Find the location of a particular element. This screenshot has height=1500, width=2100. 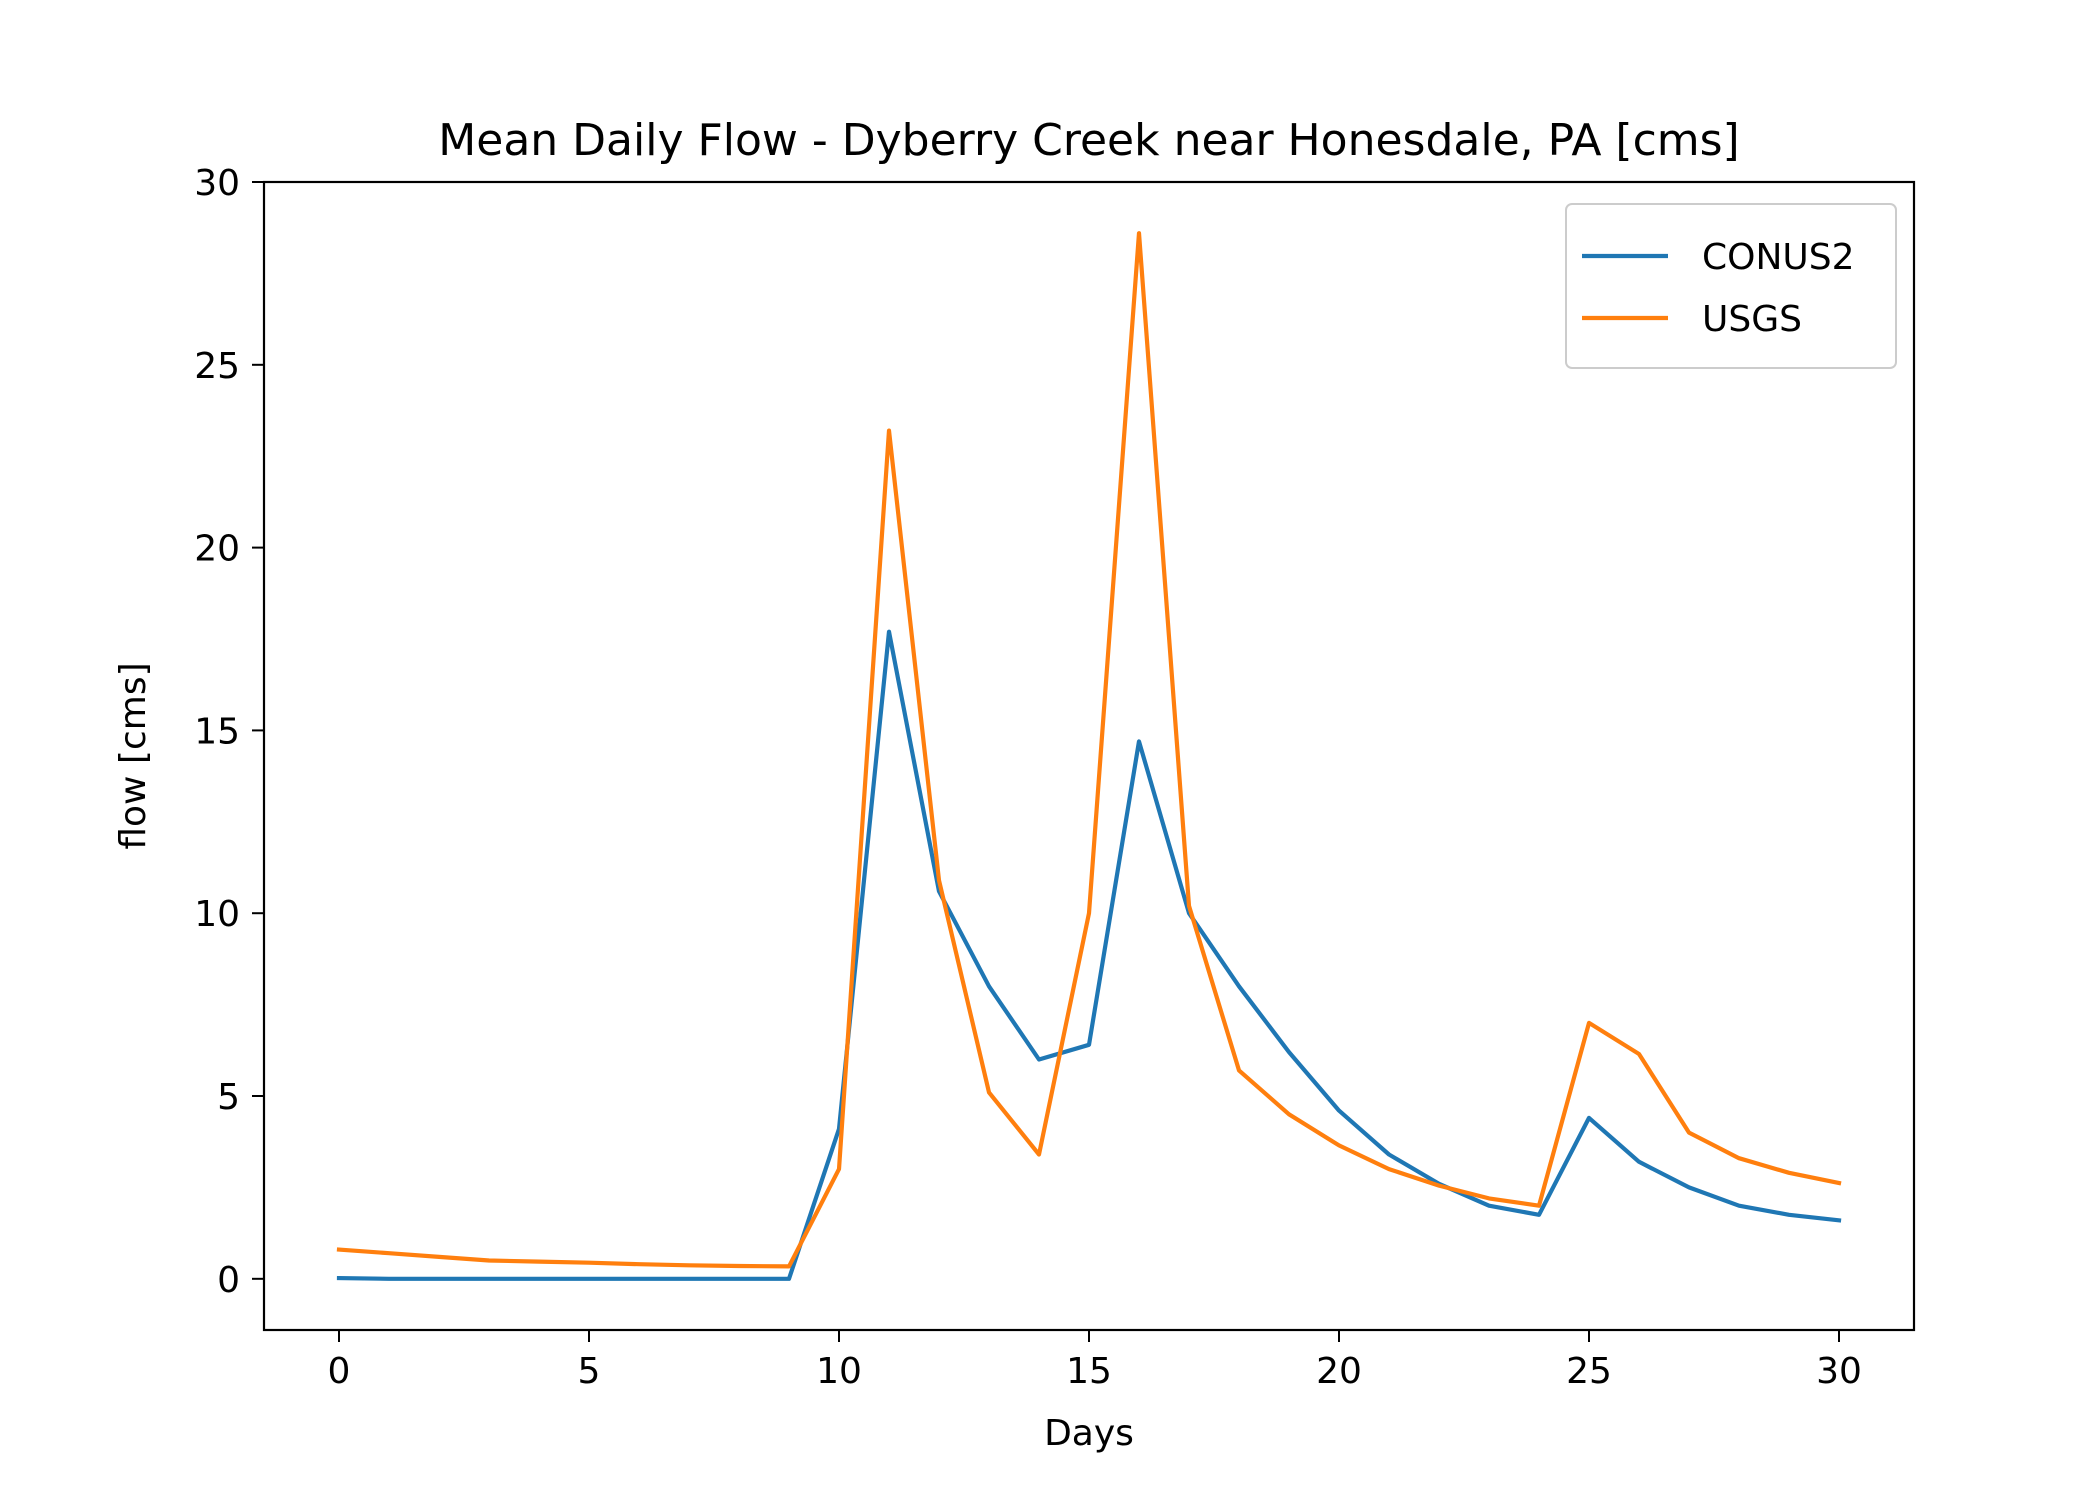

y-tick-label: 20 is located at coordinates (217, 549).